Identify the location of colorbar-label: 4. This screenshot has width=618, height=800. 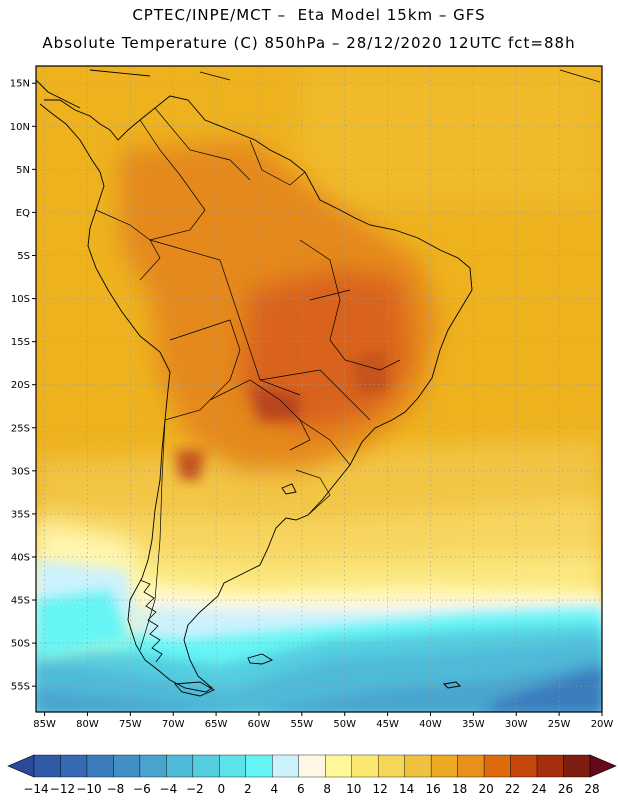
(274, 789).